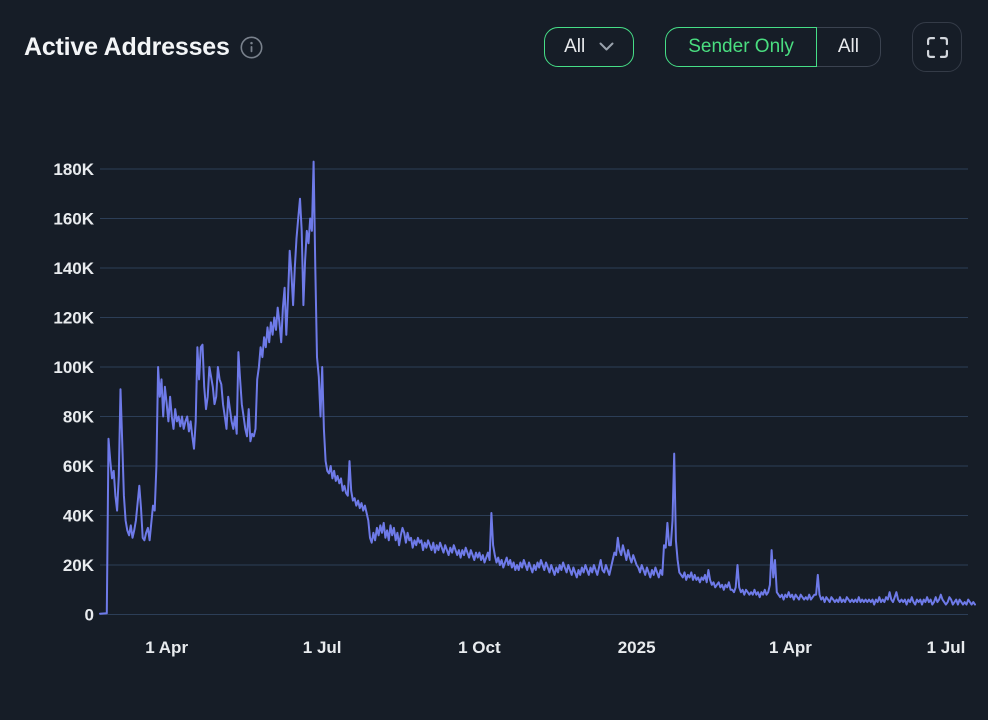 The height and width of the screenshot is (720, 988). What do you see at coordinates (575, 46) in the screenshot?
I see `range-dropdown-value: All` at bounding box center [575, 46].